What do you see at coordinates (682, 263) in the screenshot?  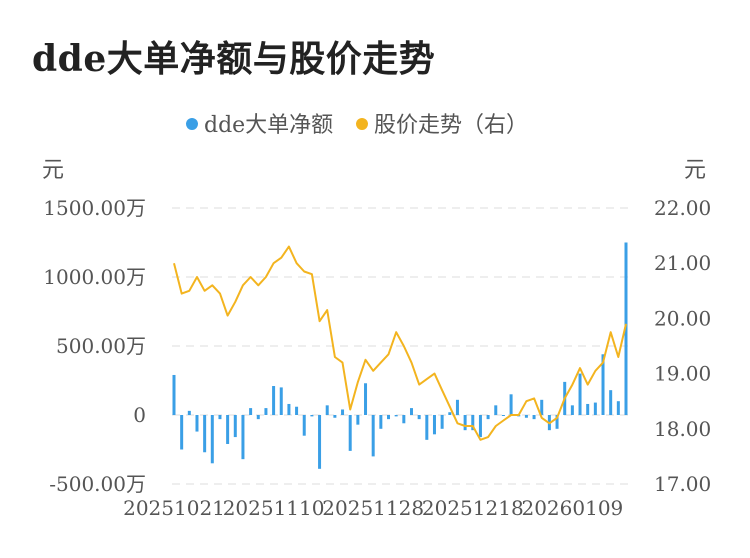 I see `right-tick-label: 21.00` at bounding box center [682, 263].